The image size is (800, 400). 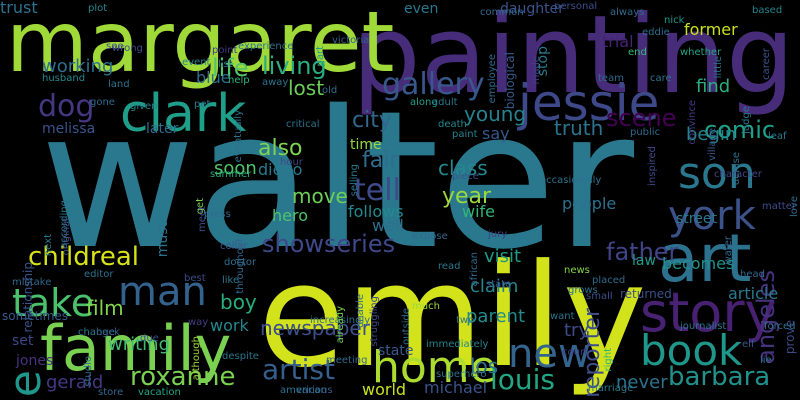 What do you see at coordinates (275, 82) in the screenshot?
I see `word-away: away` at bounding box center [275, 82].